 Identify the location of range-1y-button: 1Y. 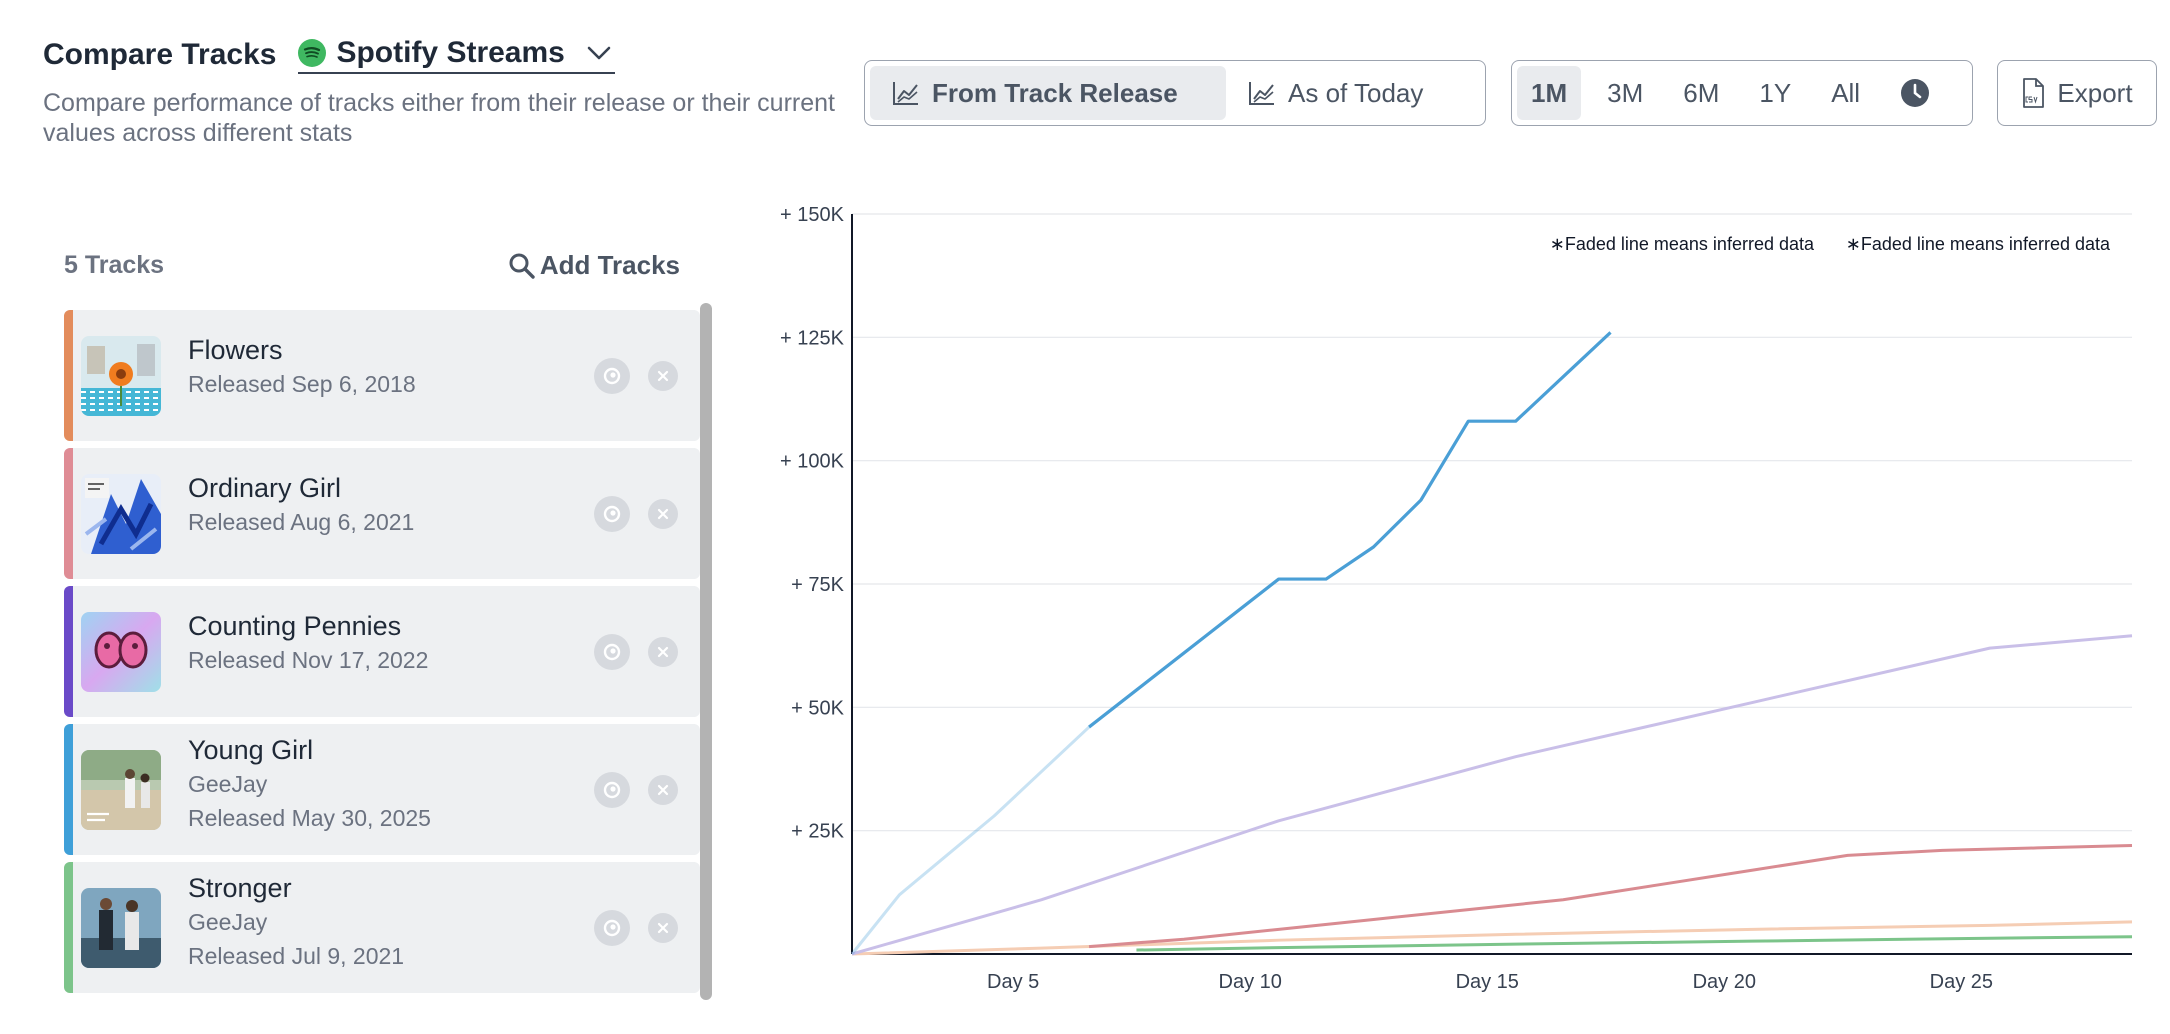
(1775, 92).